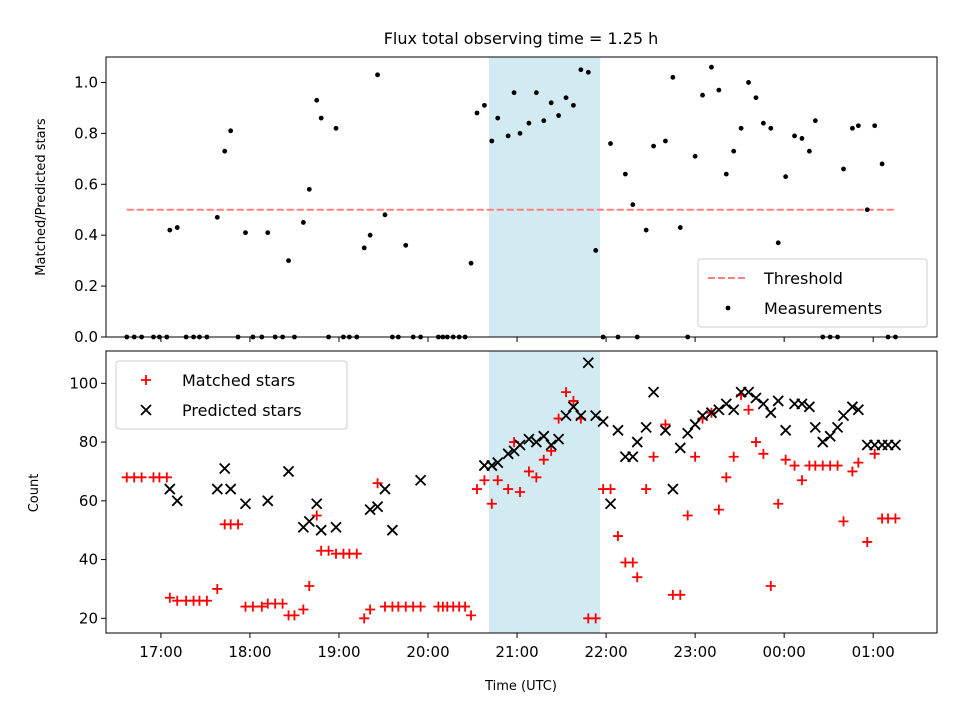 Image resolution: width=960 pixels, height=720 pixels. Describe the element at coordinates (231, 395) in the screenshot. I see `legend: Matched stars Predicted stars` at that location.